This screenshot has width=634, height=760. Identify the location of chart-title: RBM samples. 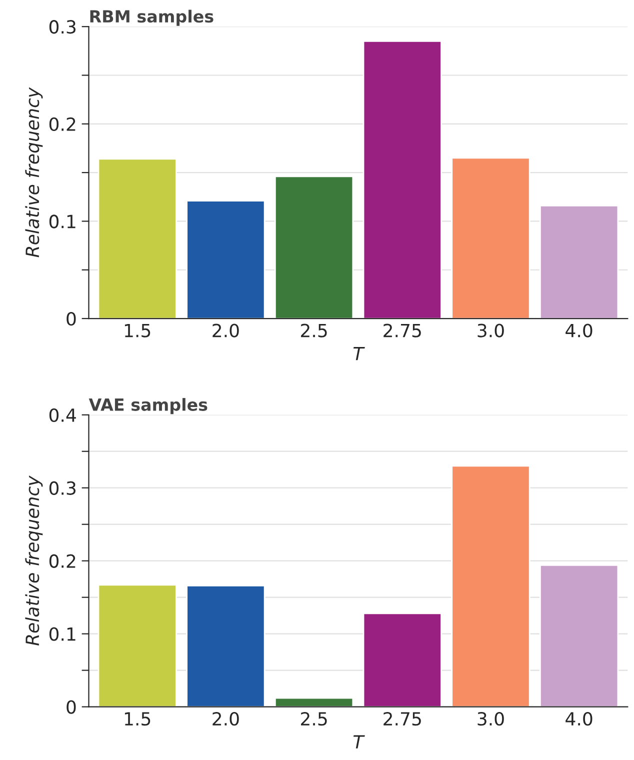
(152, 18).